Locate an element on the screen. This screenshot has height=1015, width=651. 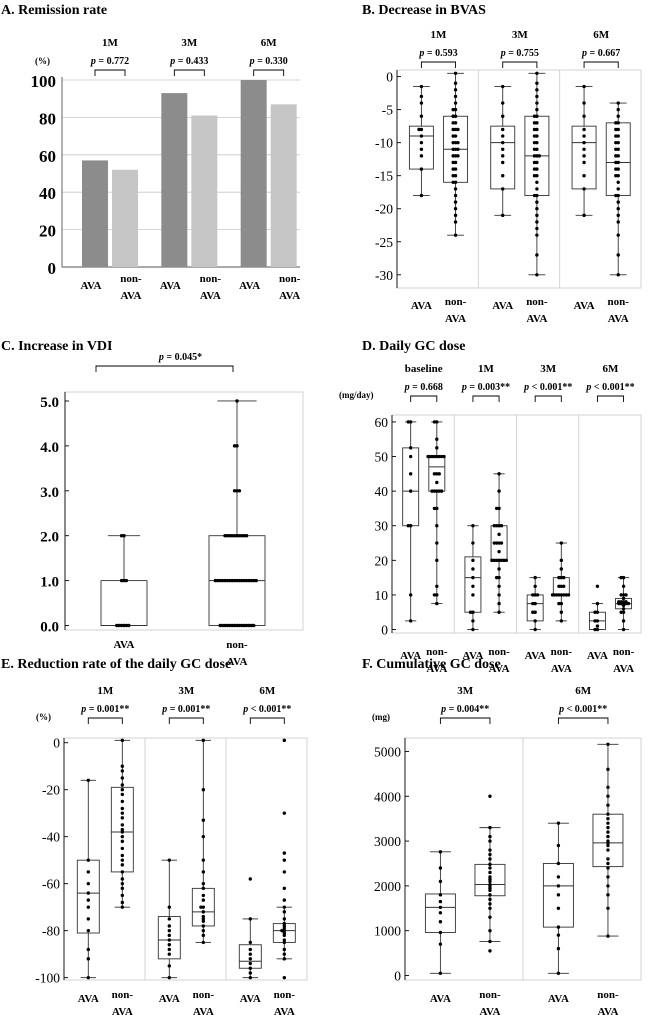
panel-b-title: B. Decrease in BVAS is located at coordinates (424, 10).